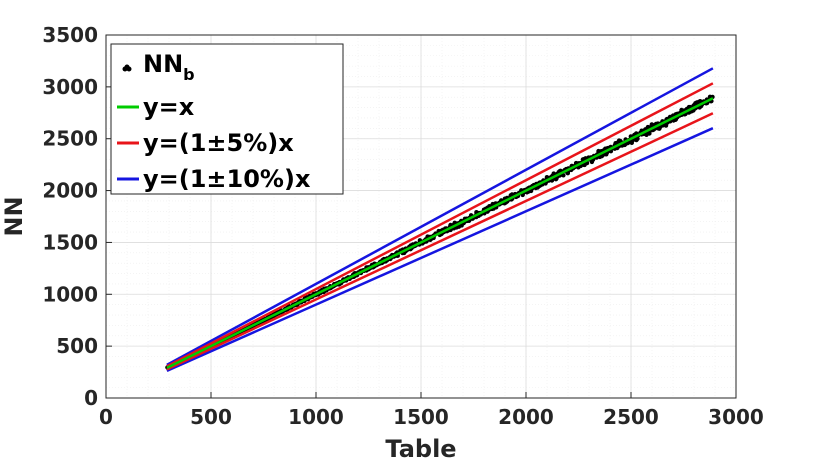  I want to click on x-tick-labels: 0 500 1000 1500 2000 2500 3000, so click(431, 417).